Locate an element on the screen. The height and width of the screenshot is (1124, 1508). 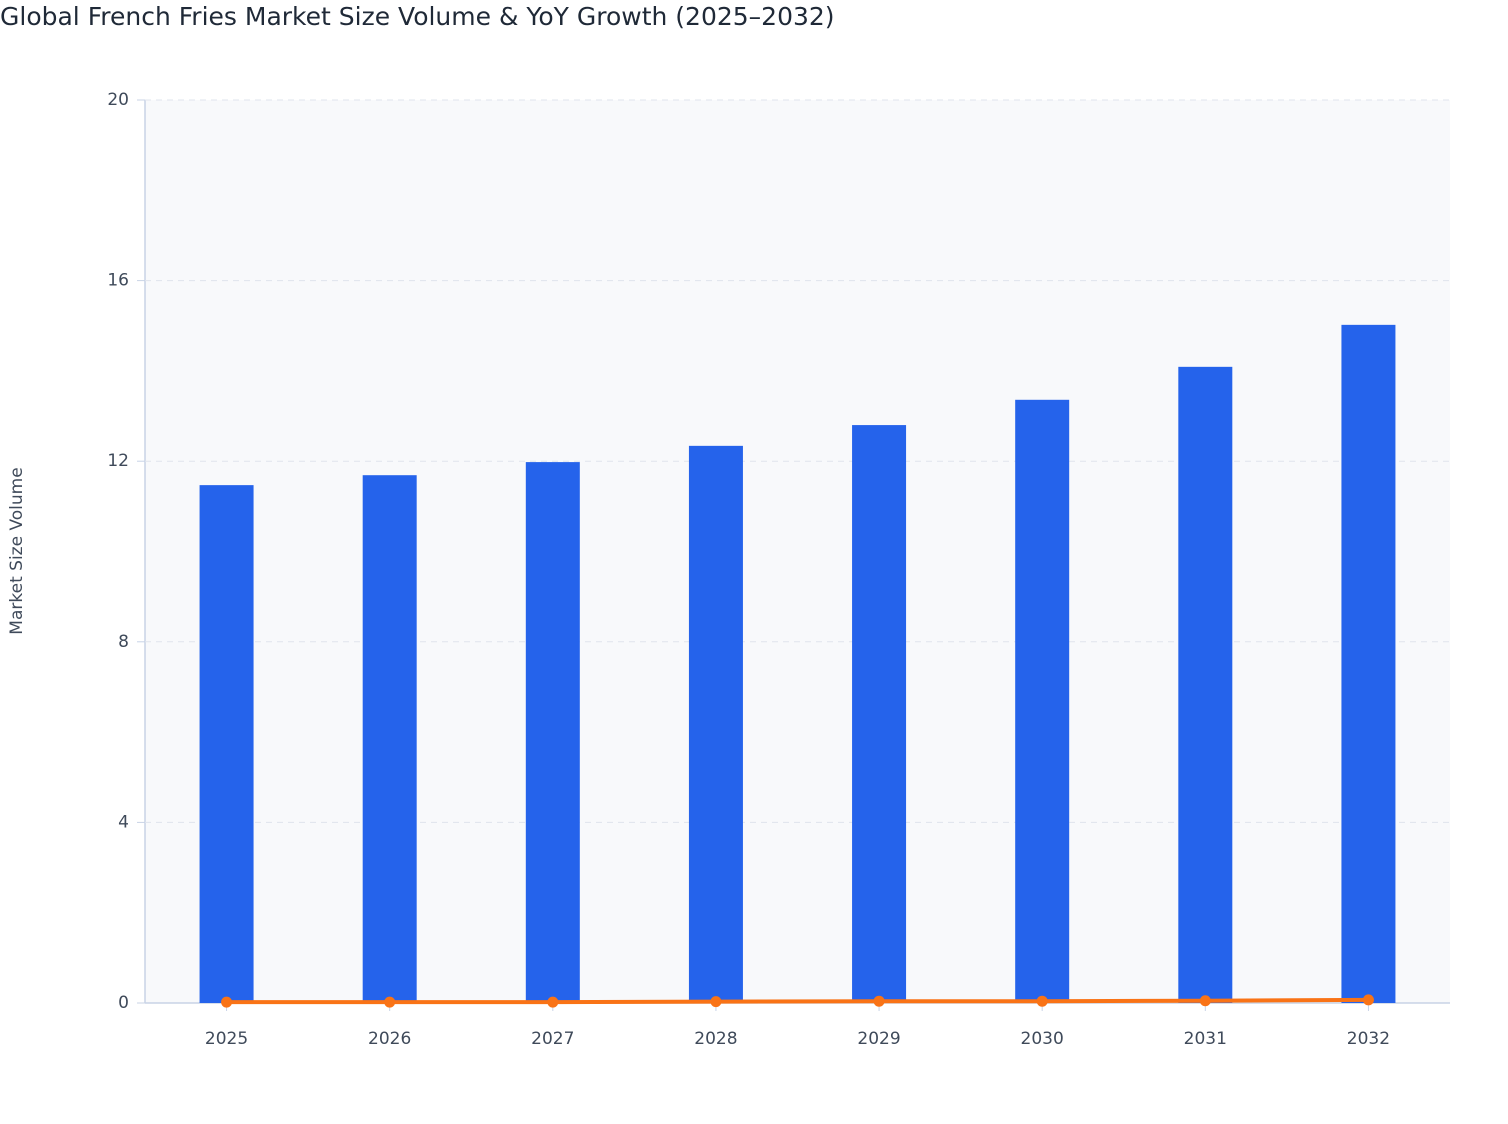
y-axis-label: Market Size Volume is located at coordinates (17, 550).